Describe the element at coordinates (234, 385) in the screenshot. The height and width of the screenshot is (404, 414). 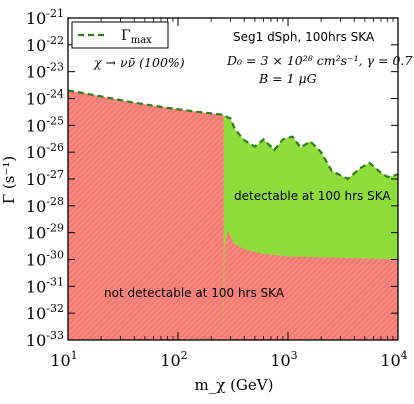
I see `x-axis-label: m_χ (GeV)` at that location.